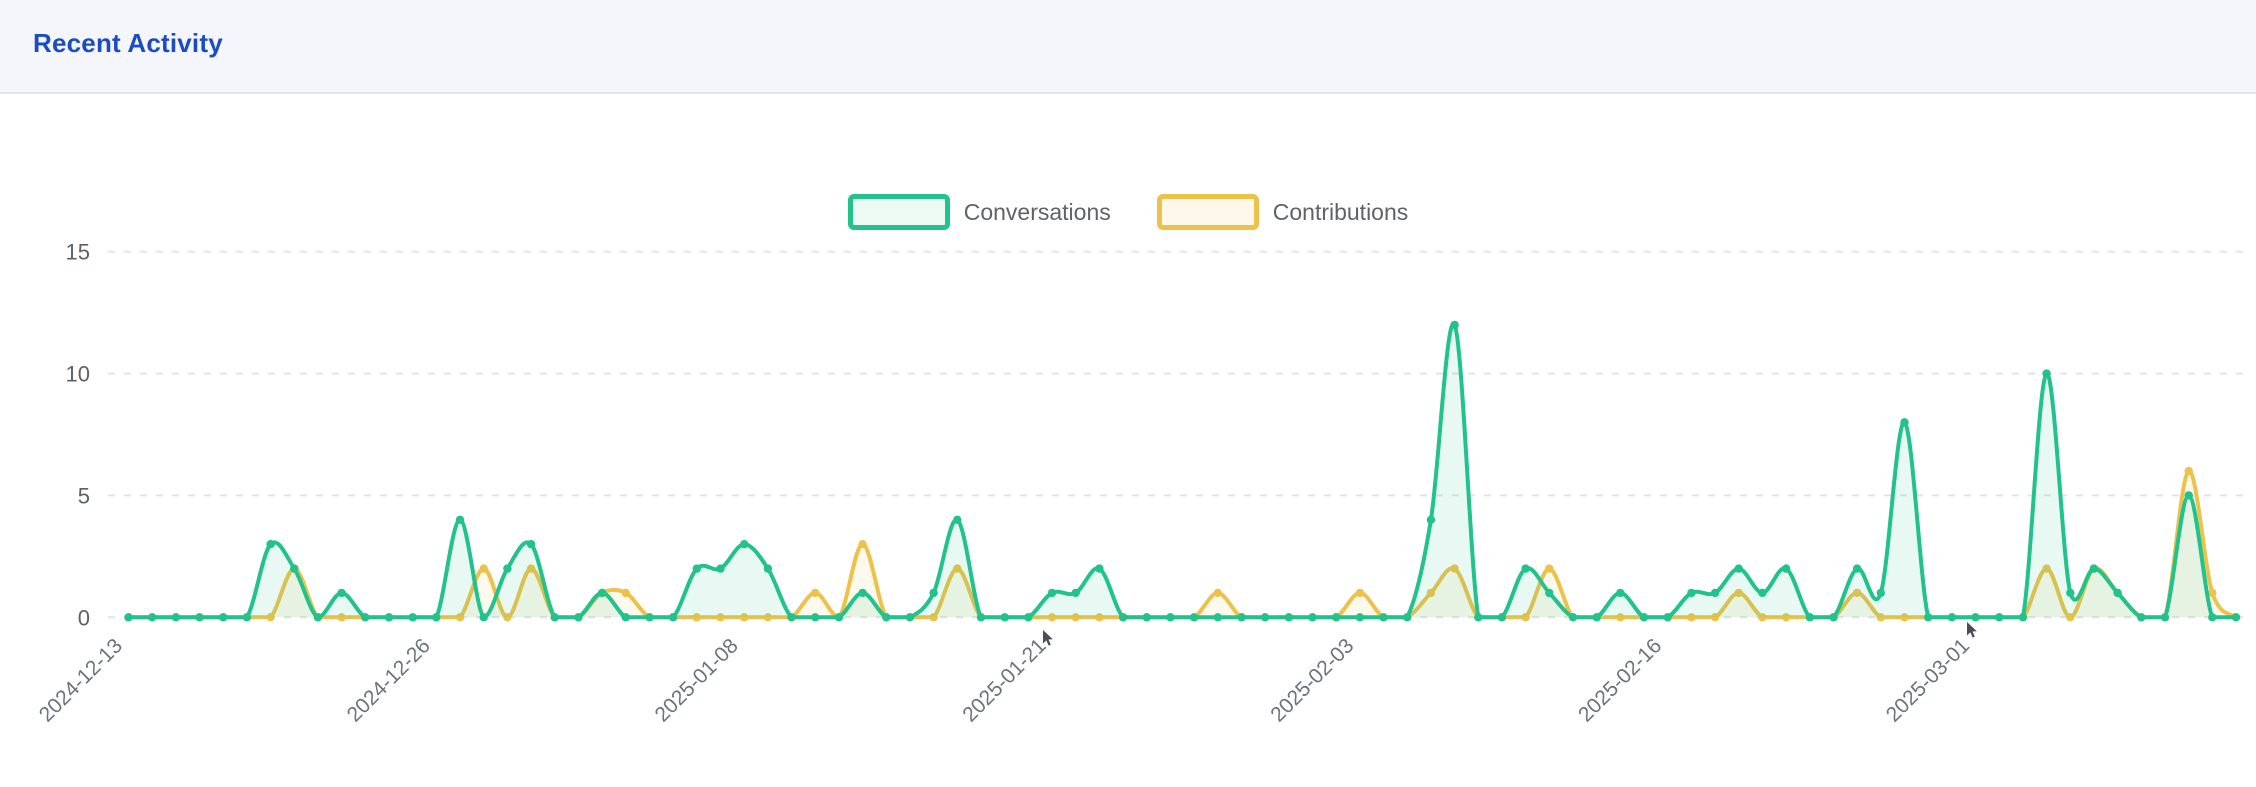 This screenshot has height=787, width=2256. What do you see at coordinates (78, 374) in the screenshot?
I see `y-axis-label-10: 10` at bounding box center [78, 374].